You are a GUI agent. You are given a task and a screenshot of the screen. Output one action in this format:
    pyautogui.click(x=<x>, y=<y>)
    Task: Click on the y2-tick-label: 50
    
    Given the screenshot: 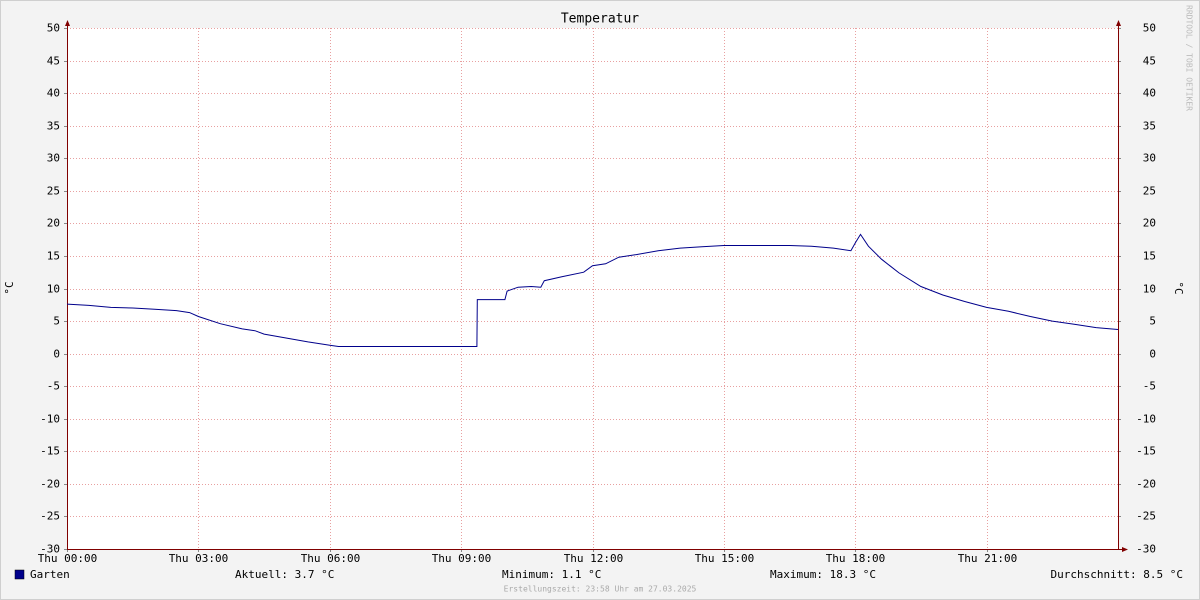 What is the action you would take?
    pyautogui.click(x=1149, y=28)
    